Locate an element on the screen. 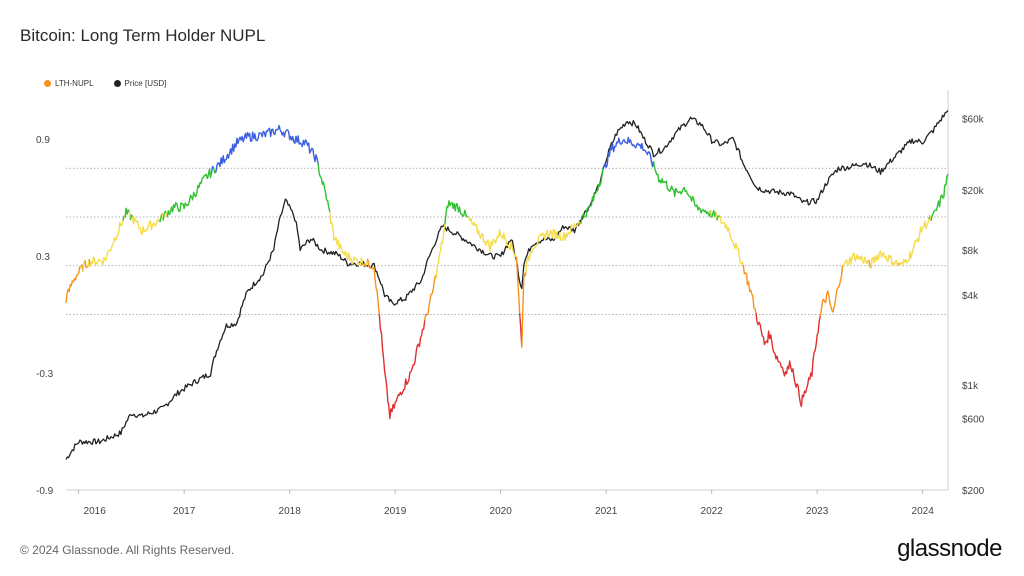  copyright-text: © 2024 Glassnode. All Rights Reserved. is located at coordinates (127, 550).